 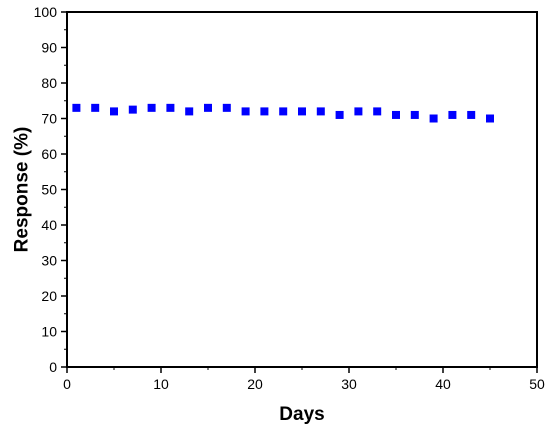 I want to click on y-axis-ticks: 0 10 20 30 40 50 60 70 80 90 100, so click(x=50, y=189).